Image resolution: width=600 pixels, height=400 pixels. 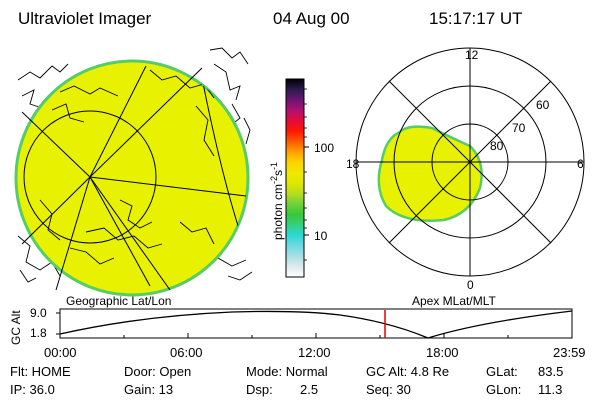 I want to click on mlat-80-label: 80, so click(x=497, y=146).